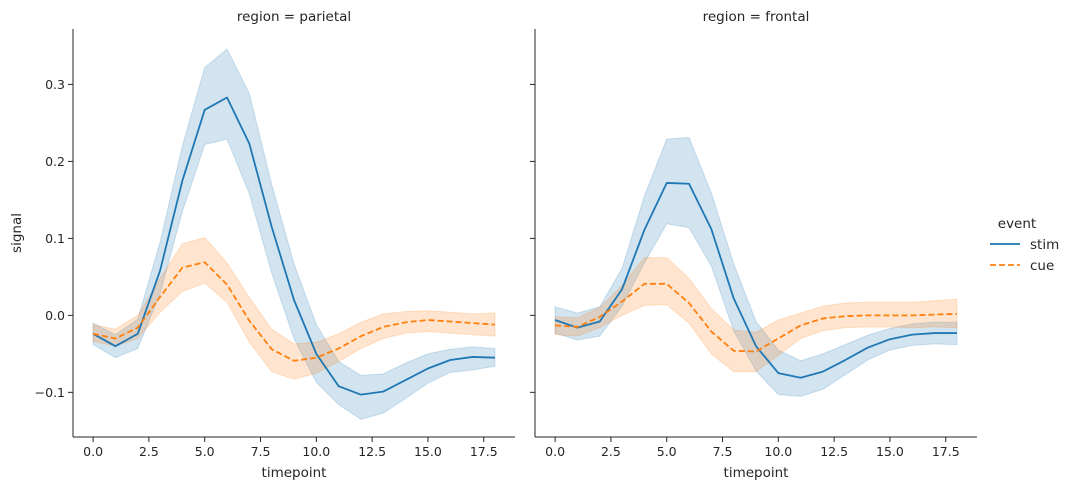  I want to click on y-tick-label: −0.1, so click(50, 392).